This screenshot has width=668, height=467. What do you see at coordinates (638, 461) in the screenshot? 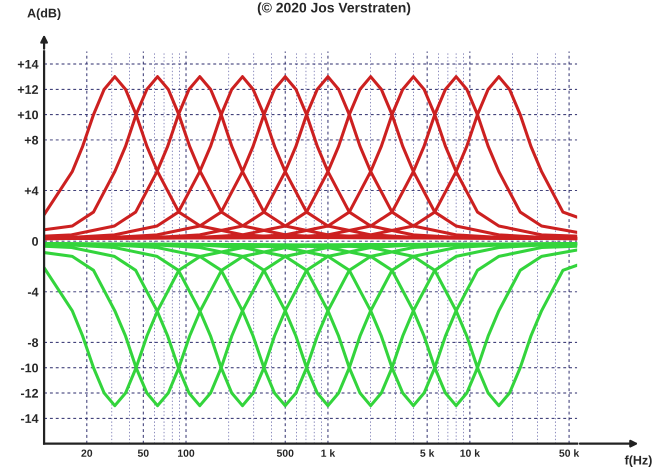
I see `x-axis-title: f(Hz)` at bounding box center [638, 461].